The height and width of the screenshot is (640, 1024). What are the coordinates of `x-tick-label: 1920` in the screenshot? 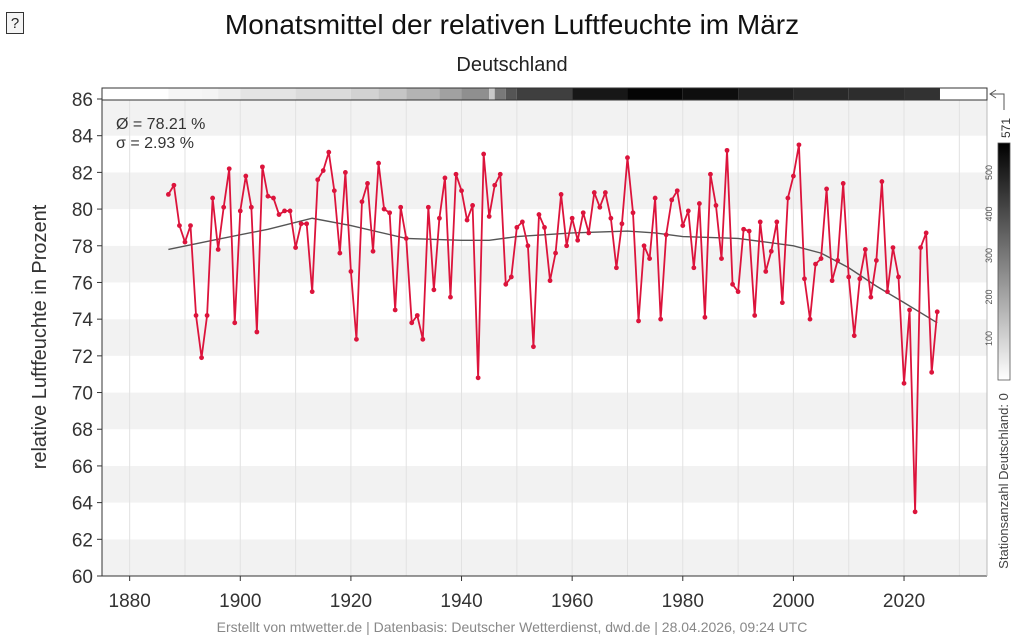 It's located at (351, 601).